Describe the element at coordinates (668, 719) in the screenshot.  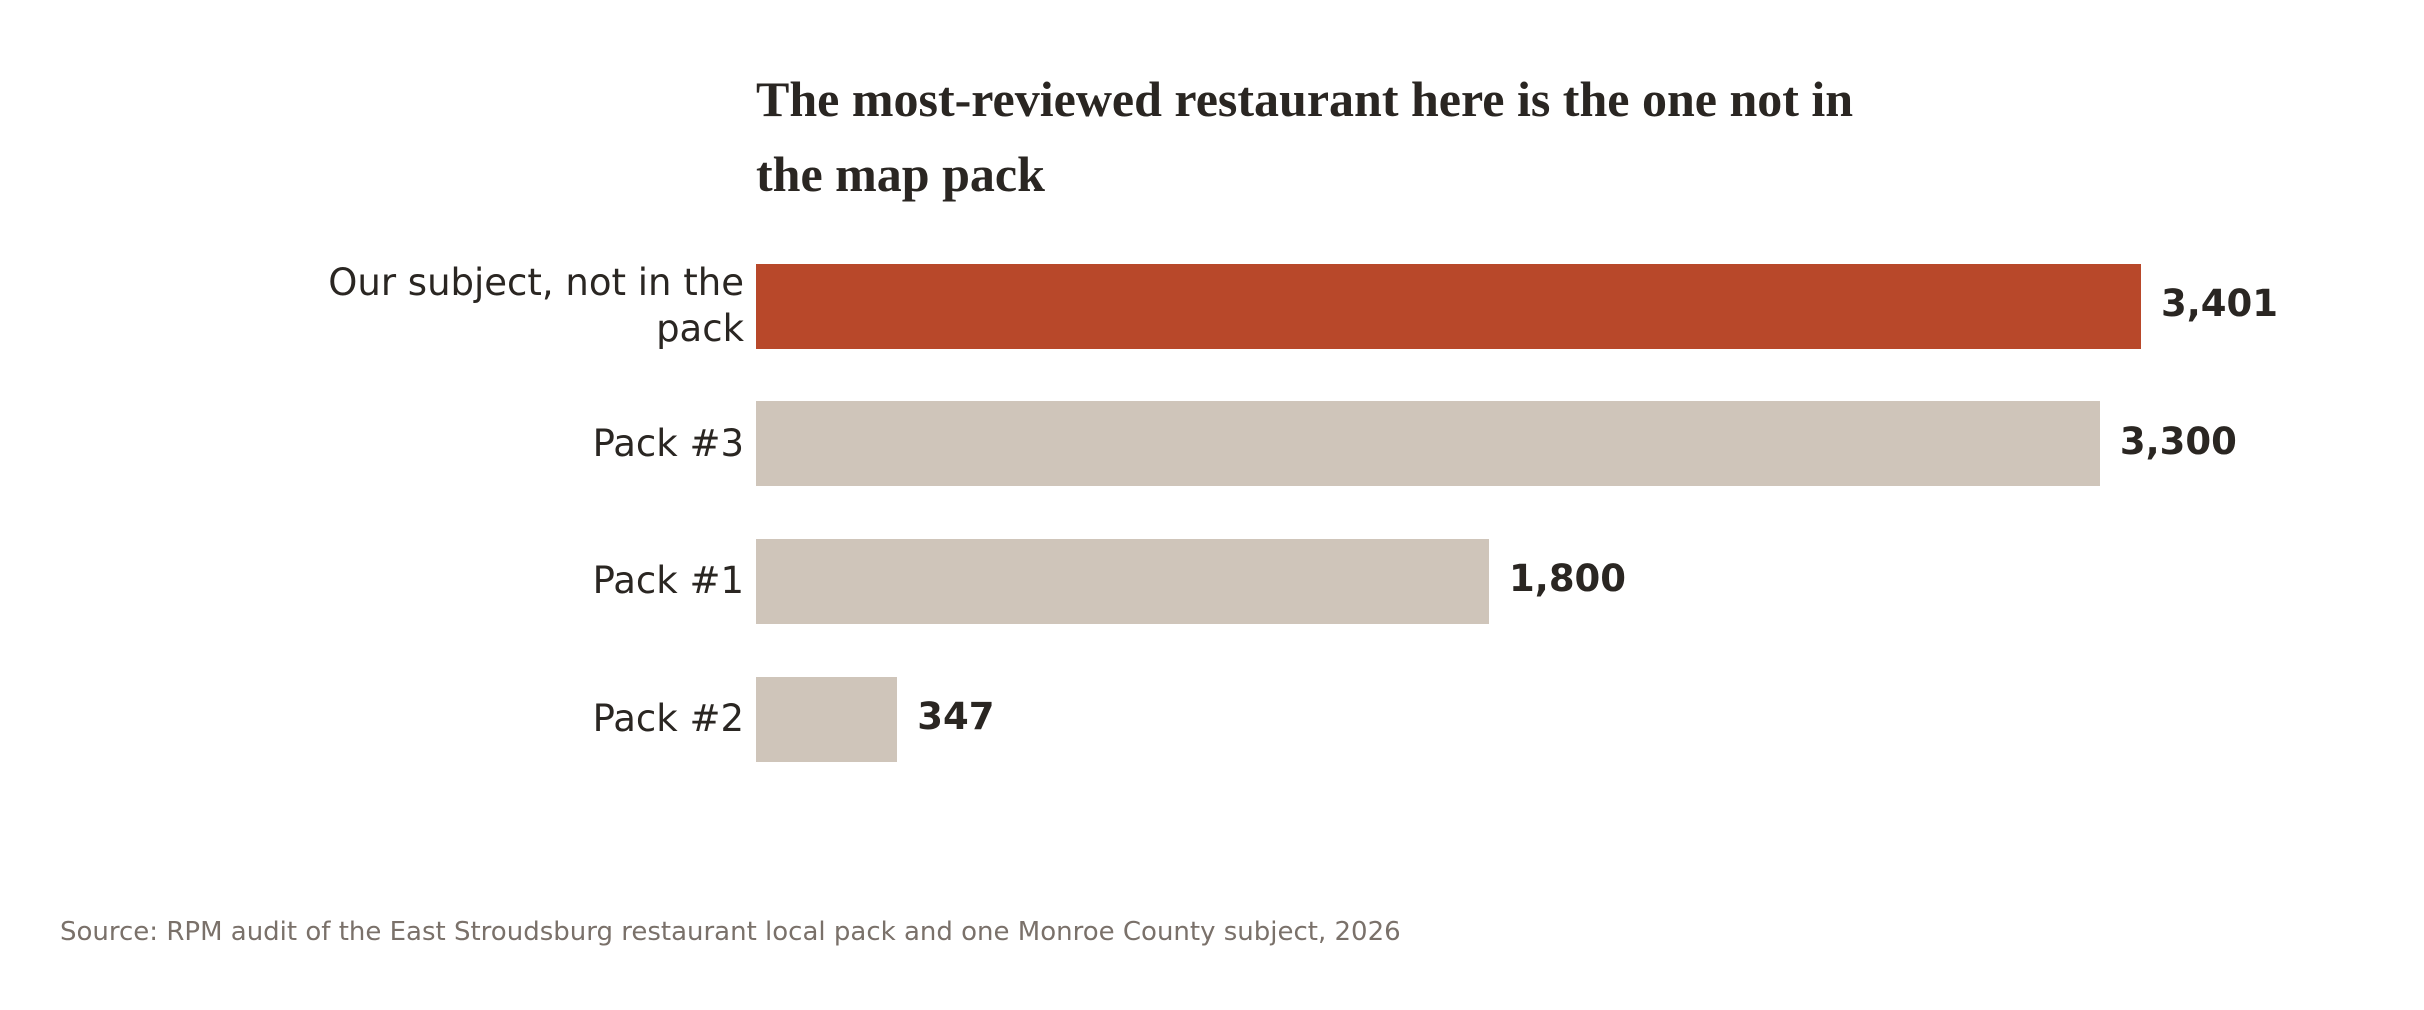
I see `y-tick-label: Pack #2` at that location.